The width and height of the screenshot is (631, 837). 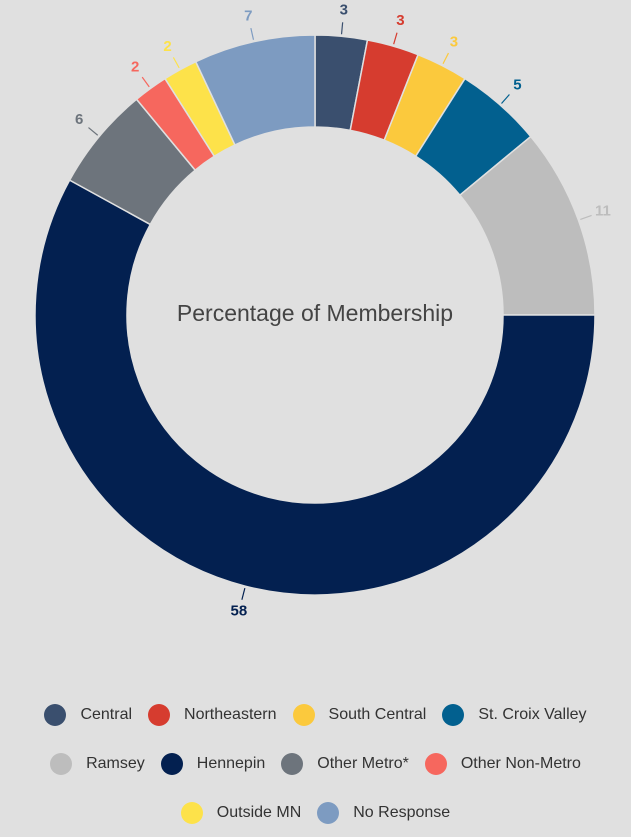 What do you see at coordinates (315, 812) in the screenshot?
I see `legend-row: Outside MN No Response` at bounding box center [315, 812].